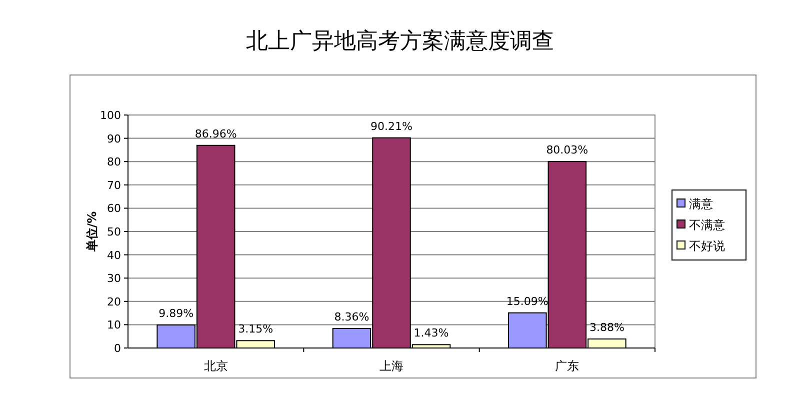  I want to click on x-tick-label: 上海, so click(392, 366).